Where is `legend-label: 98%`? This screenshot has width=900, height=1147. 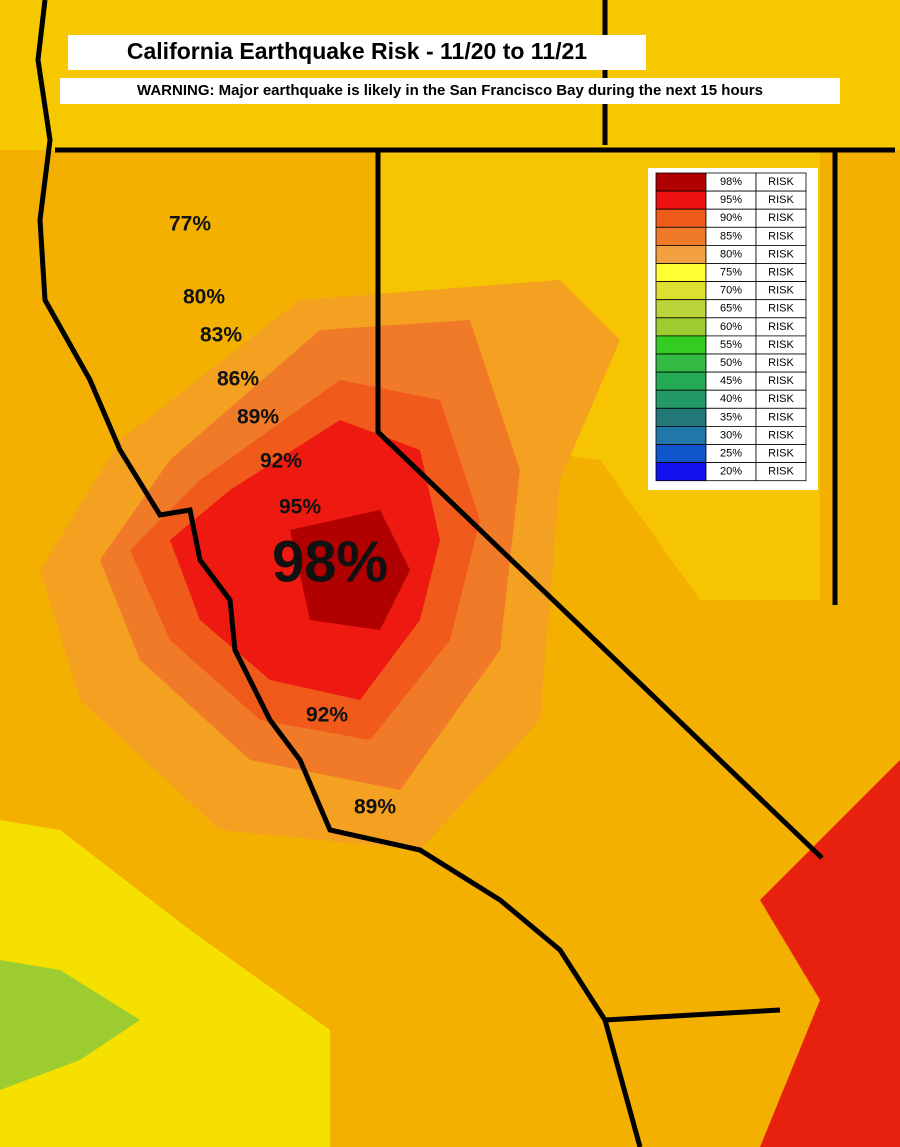 legend-label: 98% is located at coordinates (731, 182).